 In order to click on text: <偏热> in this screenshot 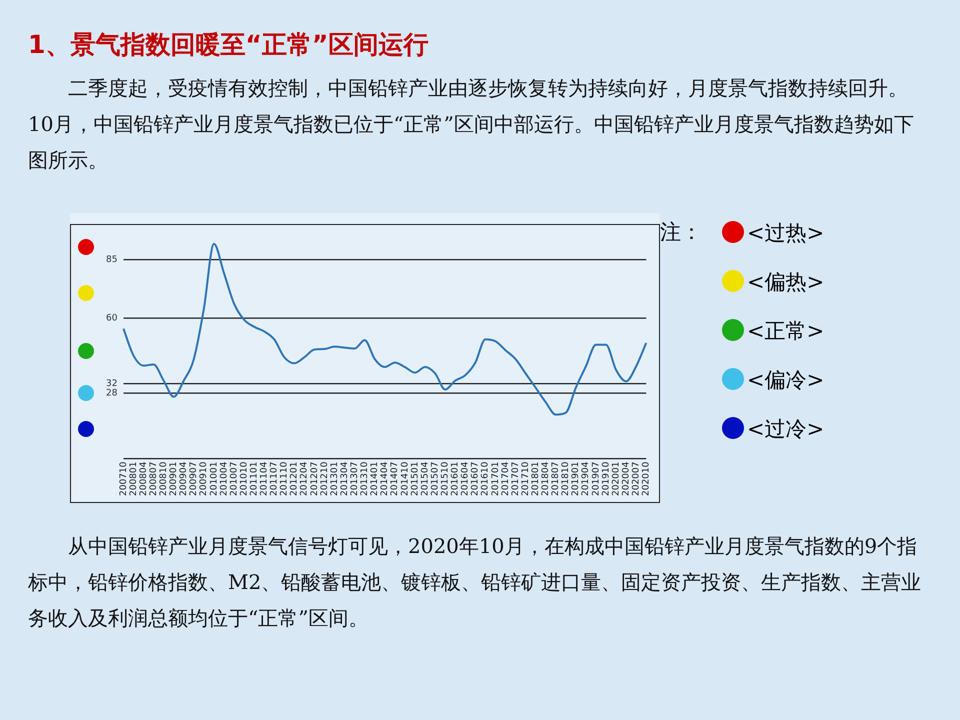, I will do `click(785, 282)`.